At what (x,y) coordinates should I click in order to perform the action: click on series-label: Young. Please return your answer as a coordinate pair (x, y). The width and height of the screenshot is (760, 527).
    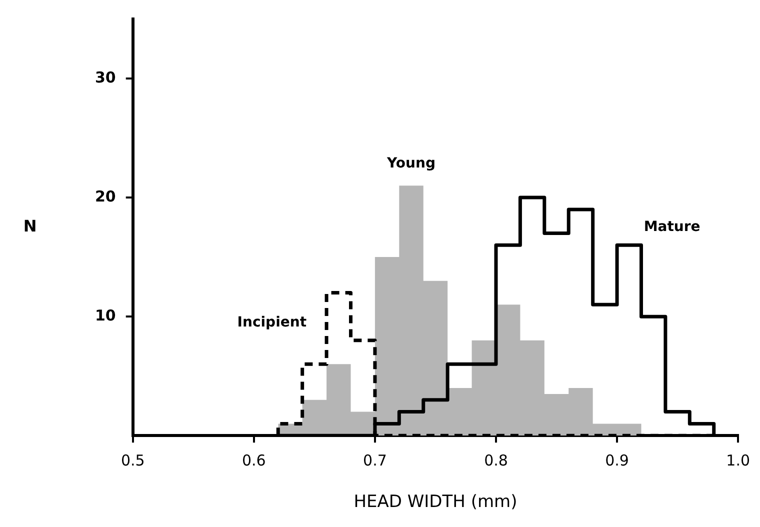
    Looking at the image, I should click on (411, 163).